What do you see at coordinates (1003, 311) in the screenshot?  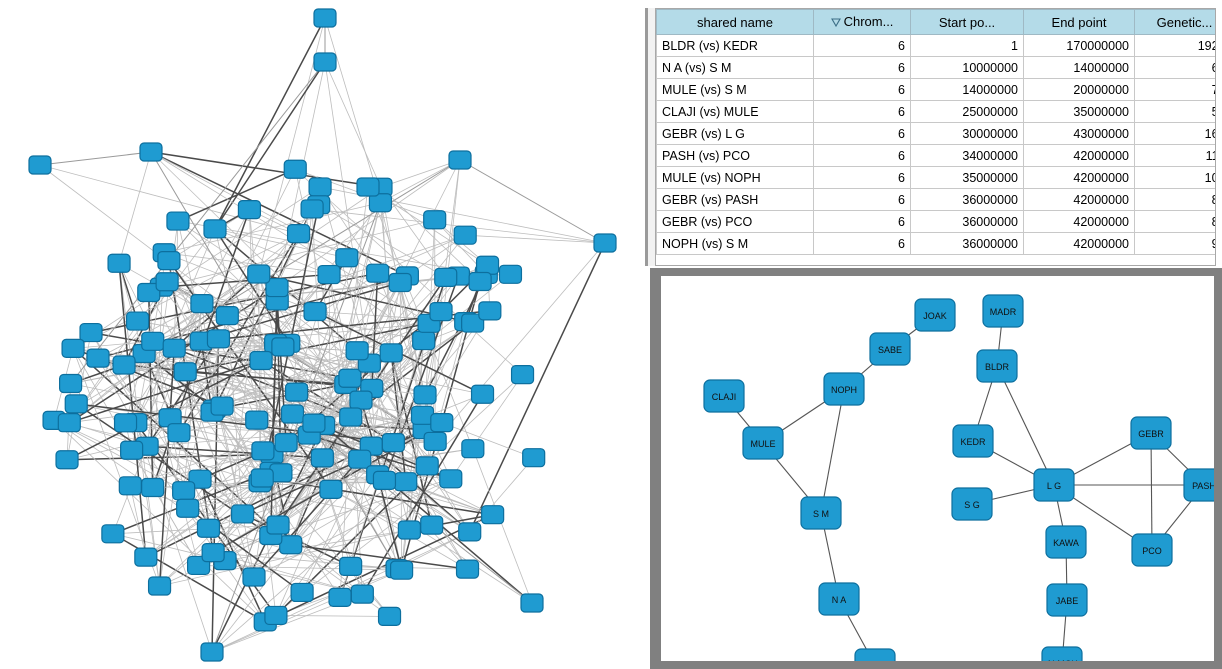 I see `subnetwork-node: MADR` at bounding box center [1003, 311].